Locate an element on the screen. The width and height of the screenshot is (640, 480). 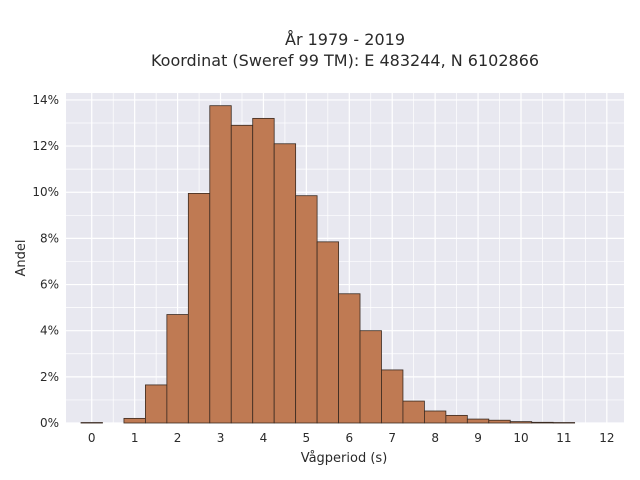
x-tick-label: 7 is located at coordinates (392, 438).